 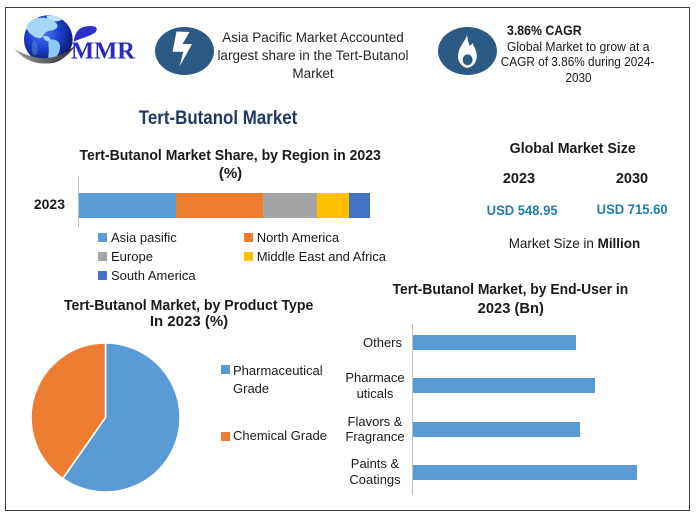 I want to click on svg-text: MMR, so click(x=103, y=51).